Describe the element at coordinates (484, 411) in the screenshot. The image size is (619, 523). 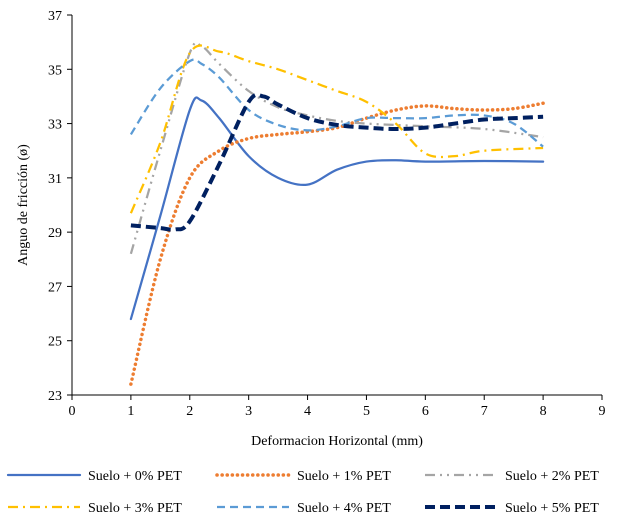
I see `x-tick-label: 7` at that location.